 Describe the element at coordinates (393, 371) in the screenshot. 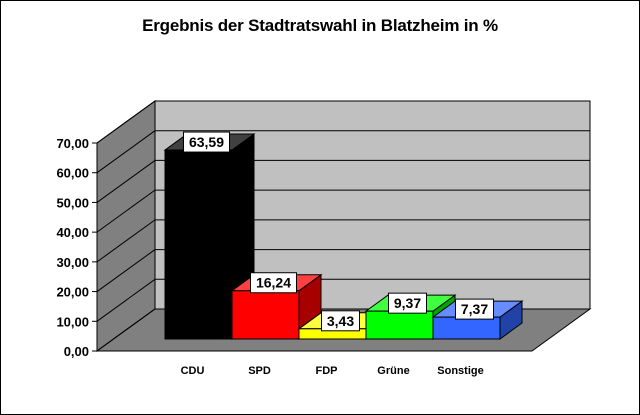

I see `category-label-grüne: Grüne` at that location.